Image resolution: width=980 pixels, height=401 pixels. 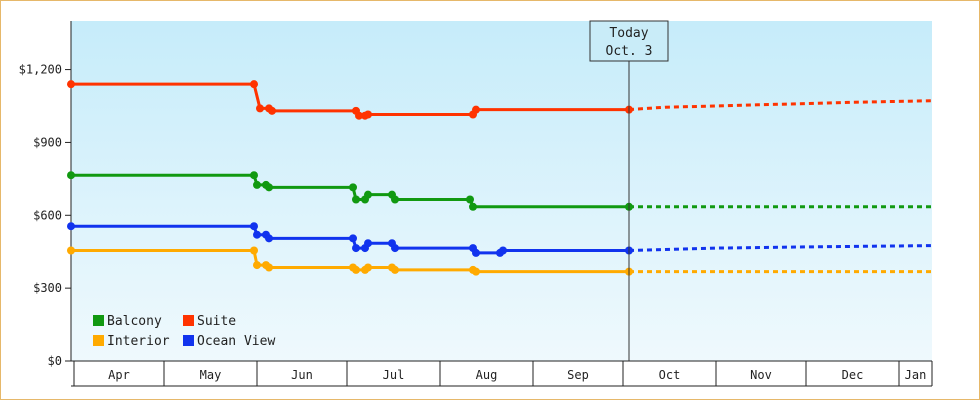 I want to click on x-tick-label: Jan, so click(x=916, y=375).